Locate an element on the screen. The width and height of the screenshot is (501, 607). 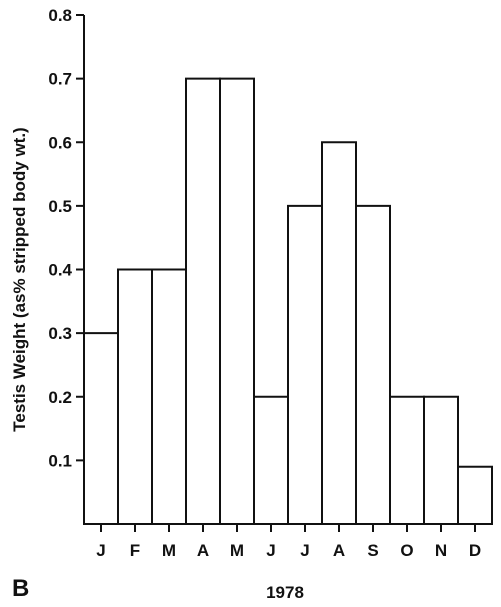
x-tick-label-4: A is located at coordinates (203, 550).